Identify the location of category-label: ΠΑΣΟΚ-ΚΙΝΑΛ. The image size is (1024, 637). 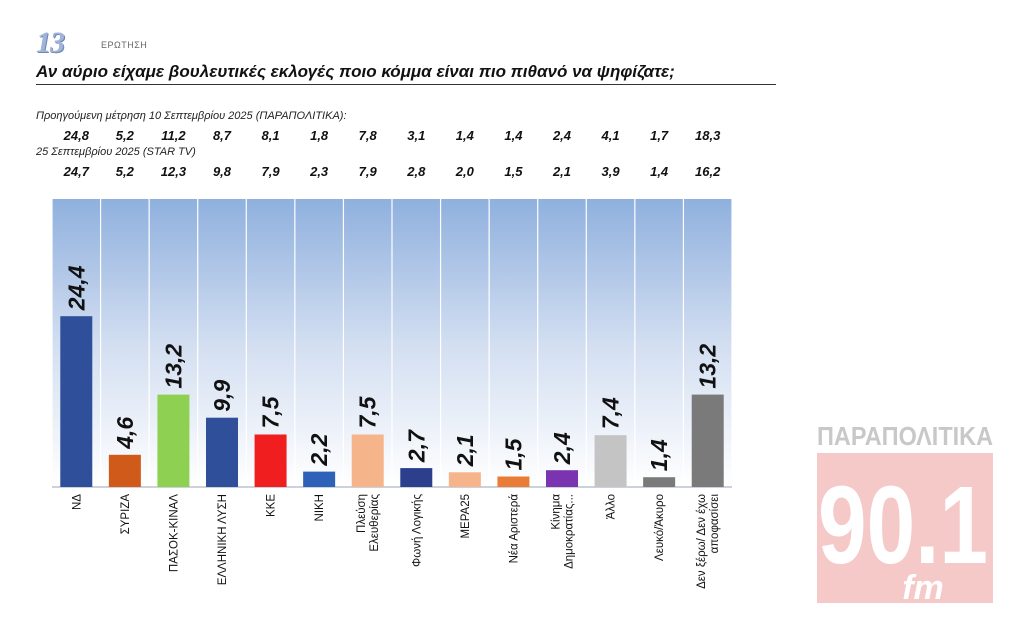
(174, 533).